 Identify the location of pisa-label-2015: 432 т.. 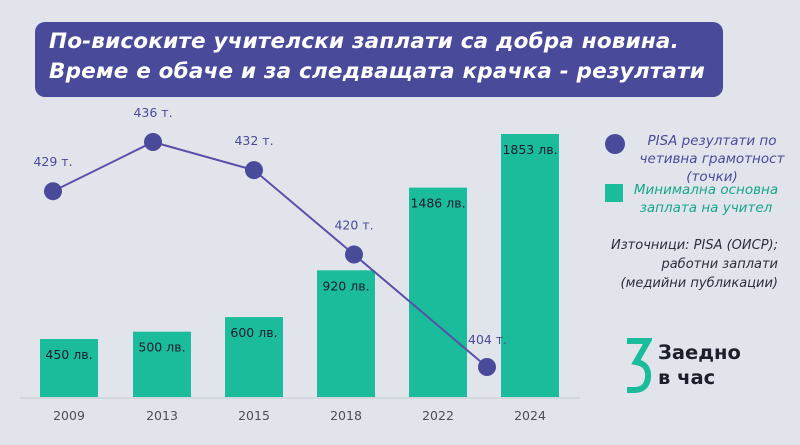
(253, 140).